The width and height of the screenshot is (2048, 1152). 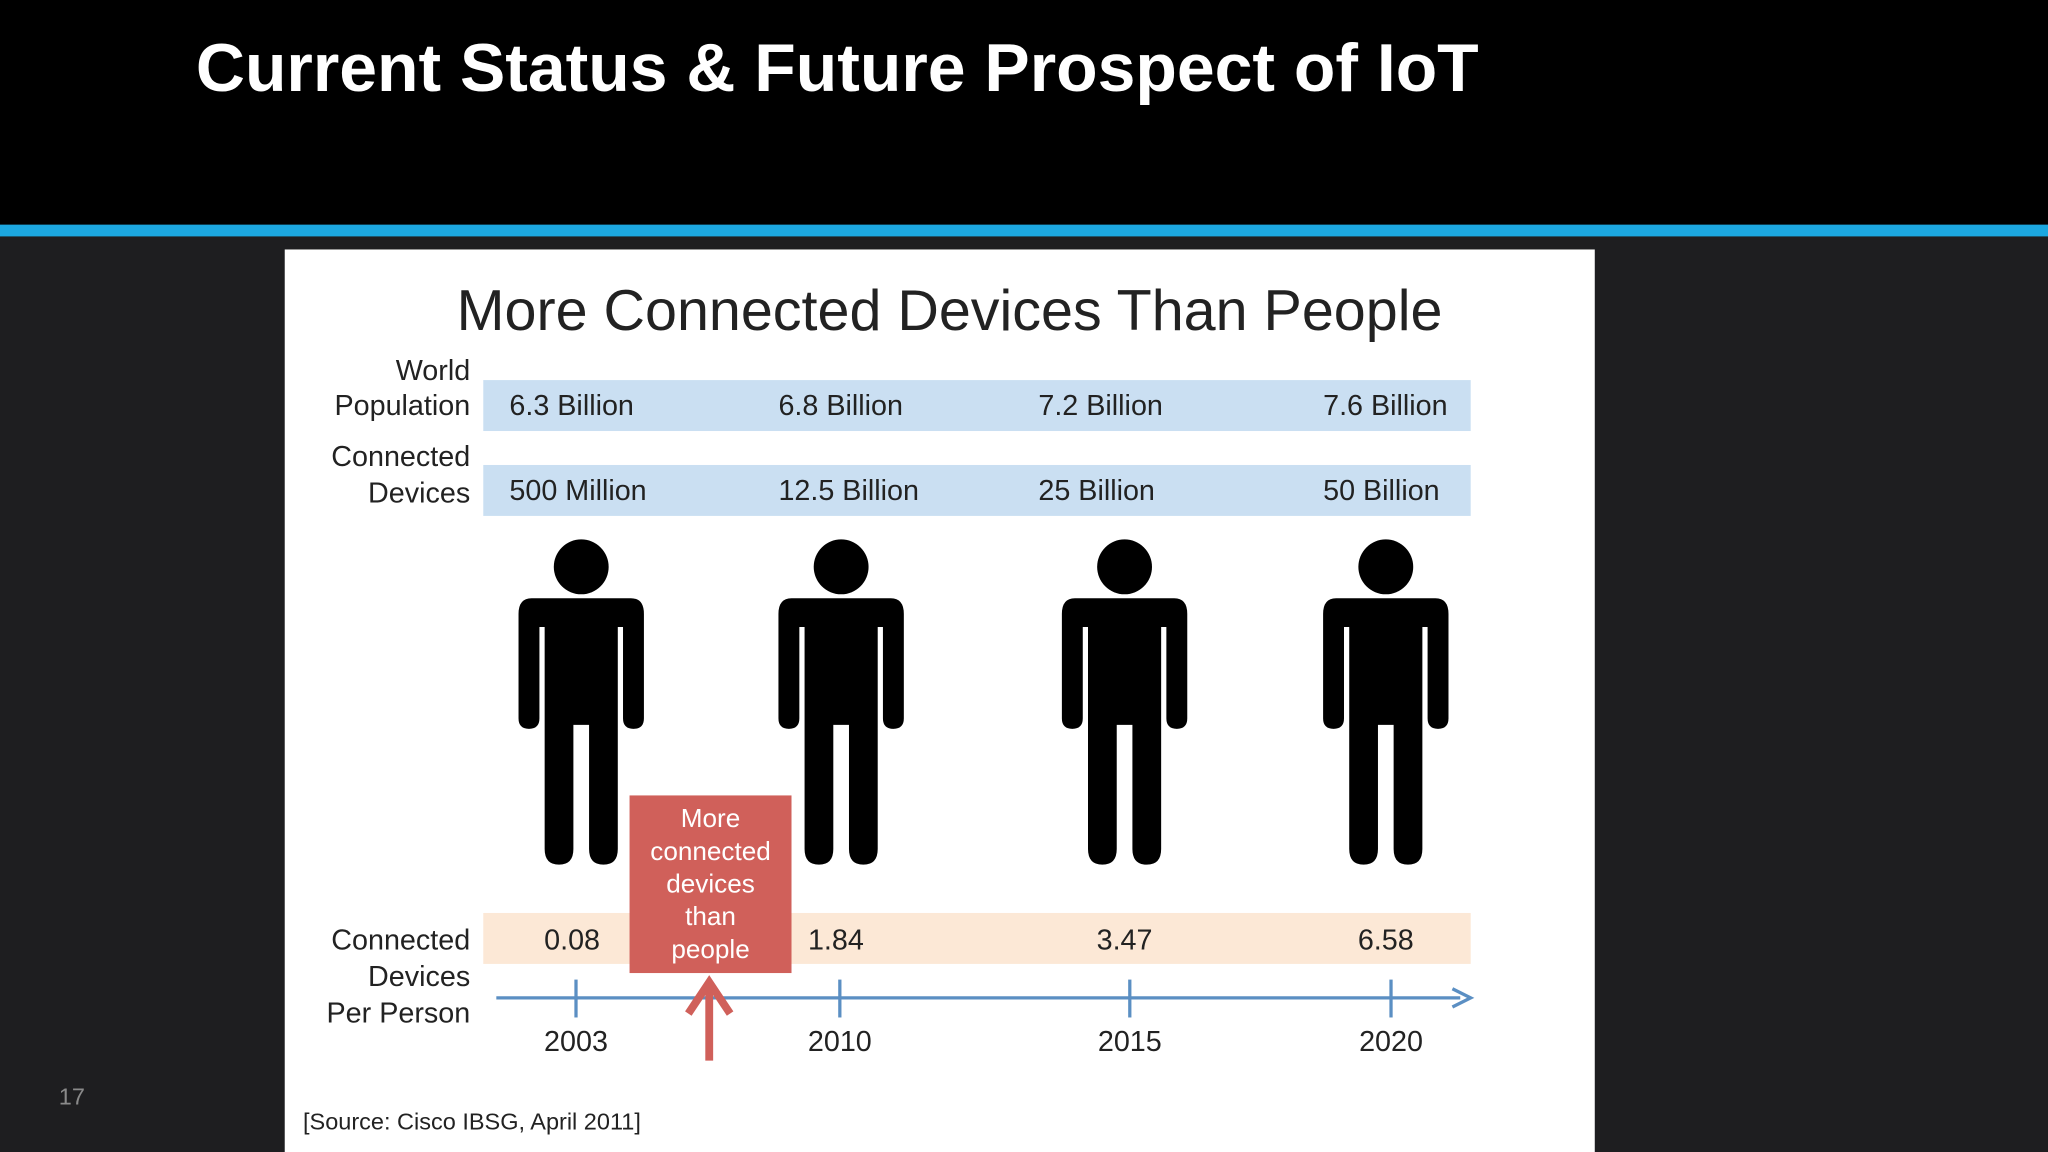 What do you see at coordinates (1463, 998) in the screenshot?
I see `timeline-arrowhead` at bounding box center [1463, 998].